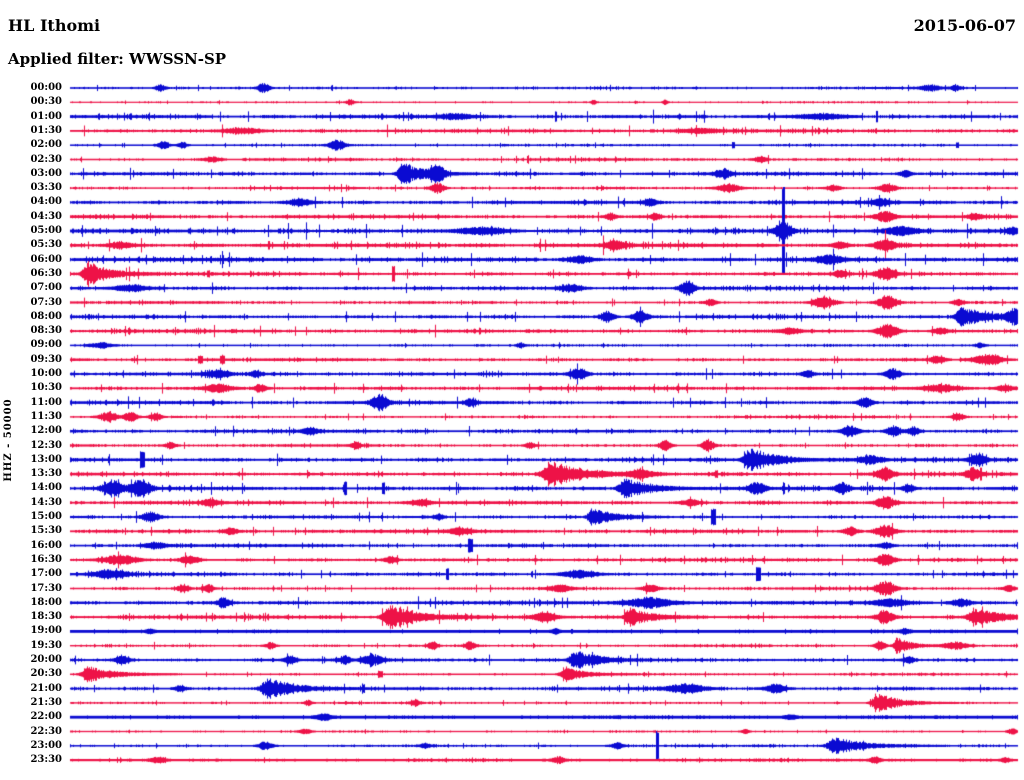 The image size is (1024, 780). What do you see at coordinates (46, 130) in the screenshot?
I see `trace-time-label: 01:30` at bounding box center [46, 130].